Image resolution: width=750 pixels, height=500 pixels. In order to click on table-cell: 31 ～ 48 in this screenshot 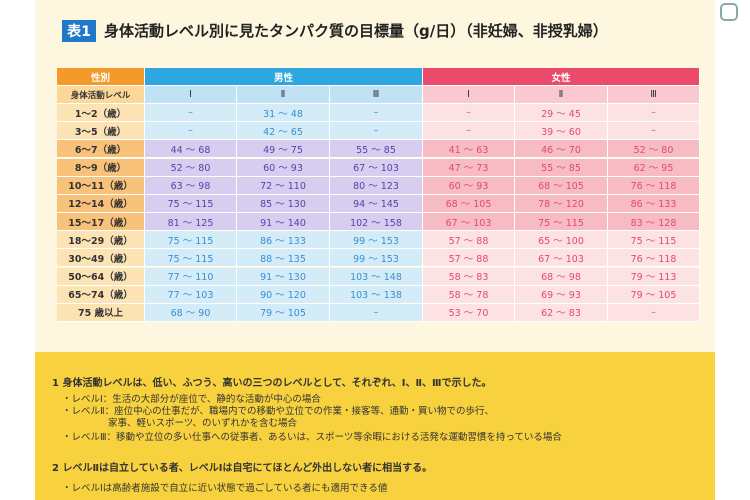, I will do `click(283, 113)`.